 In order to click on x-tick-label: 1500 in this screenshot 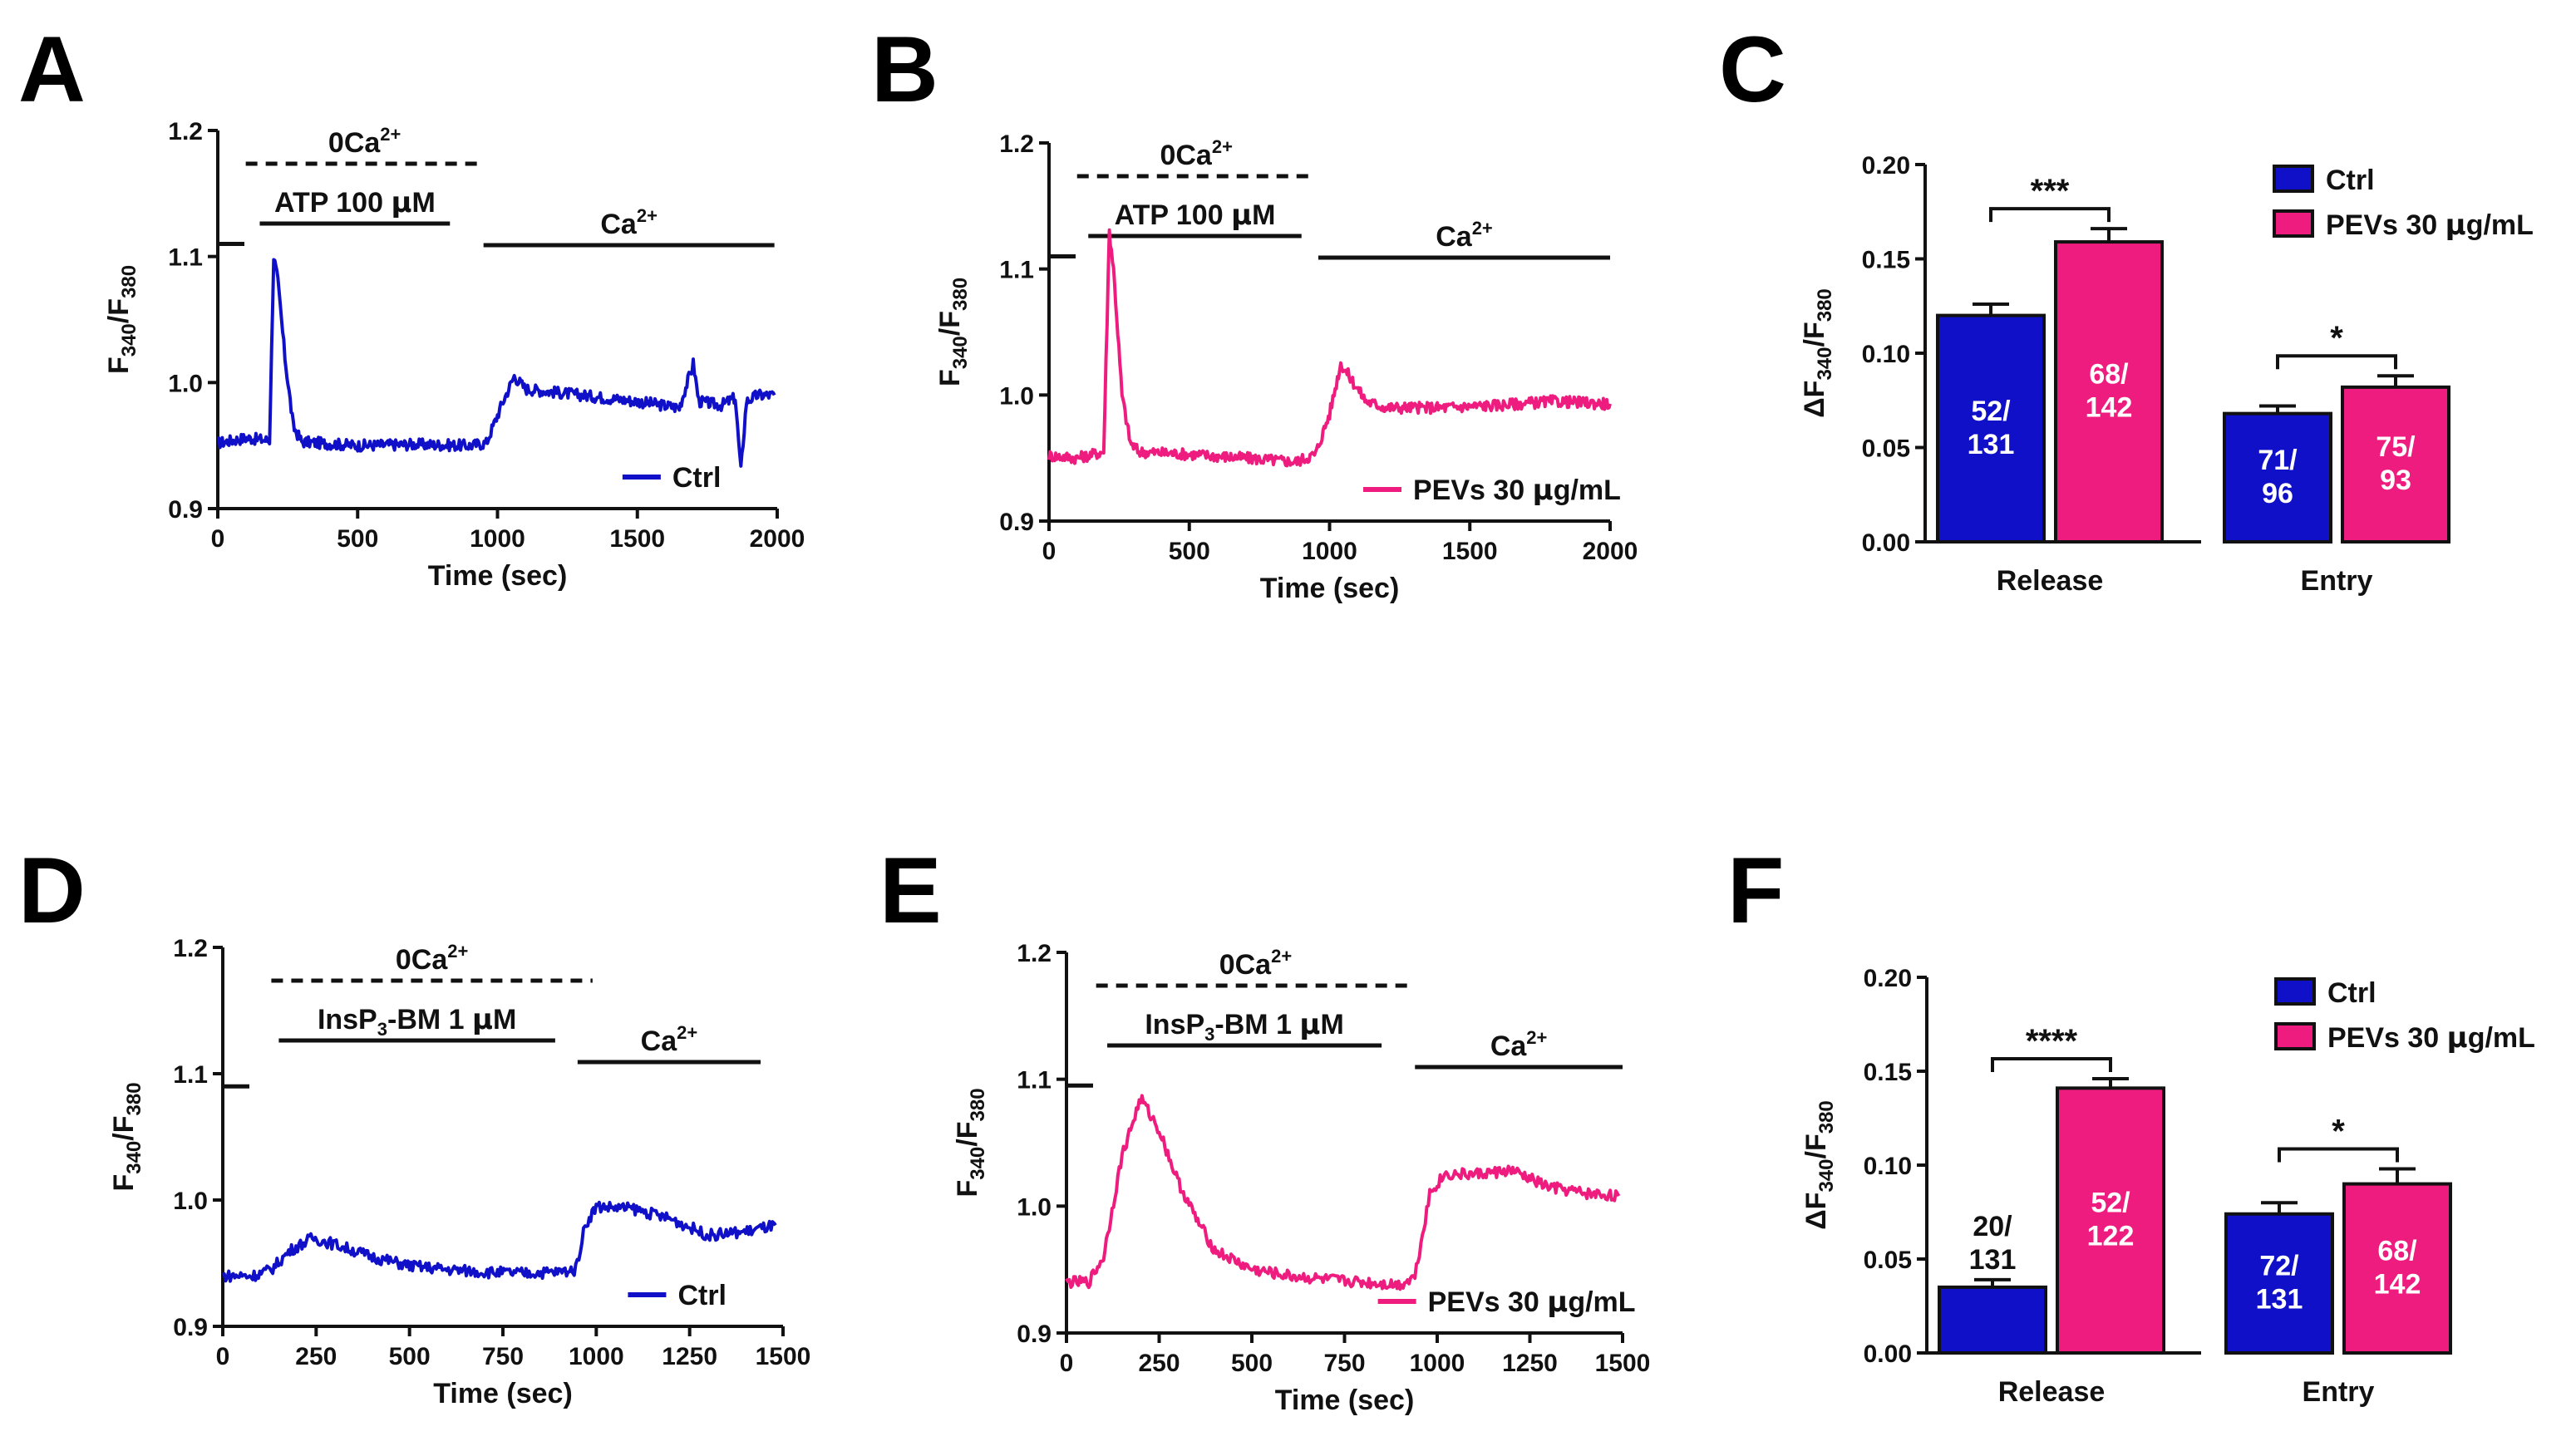, I will do `click(1470, 551)`.